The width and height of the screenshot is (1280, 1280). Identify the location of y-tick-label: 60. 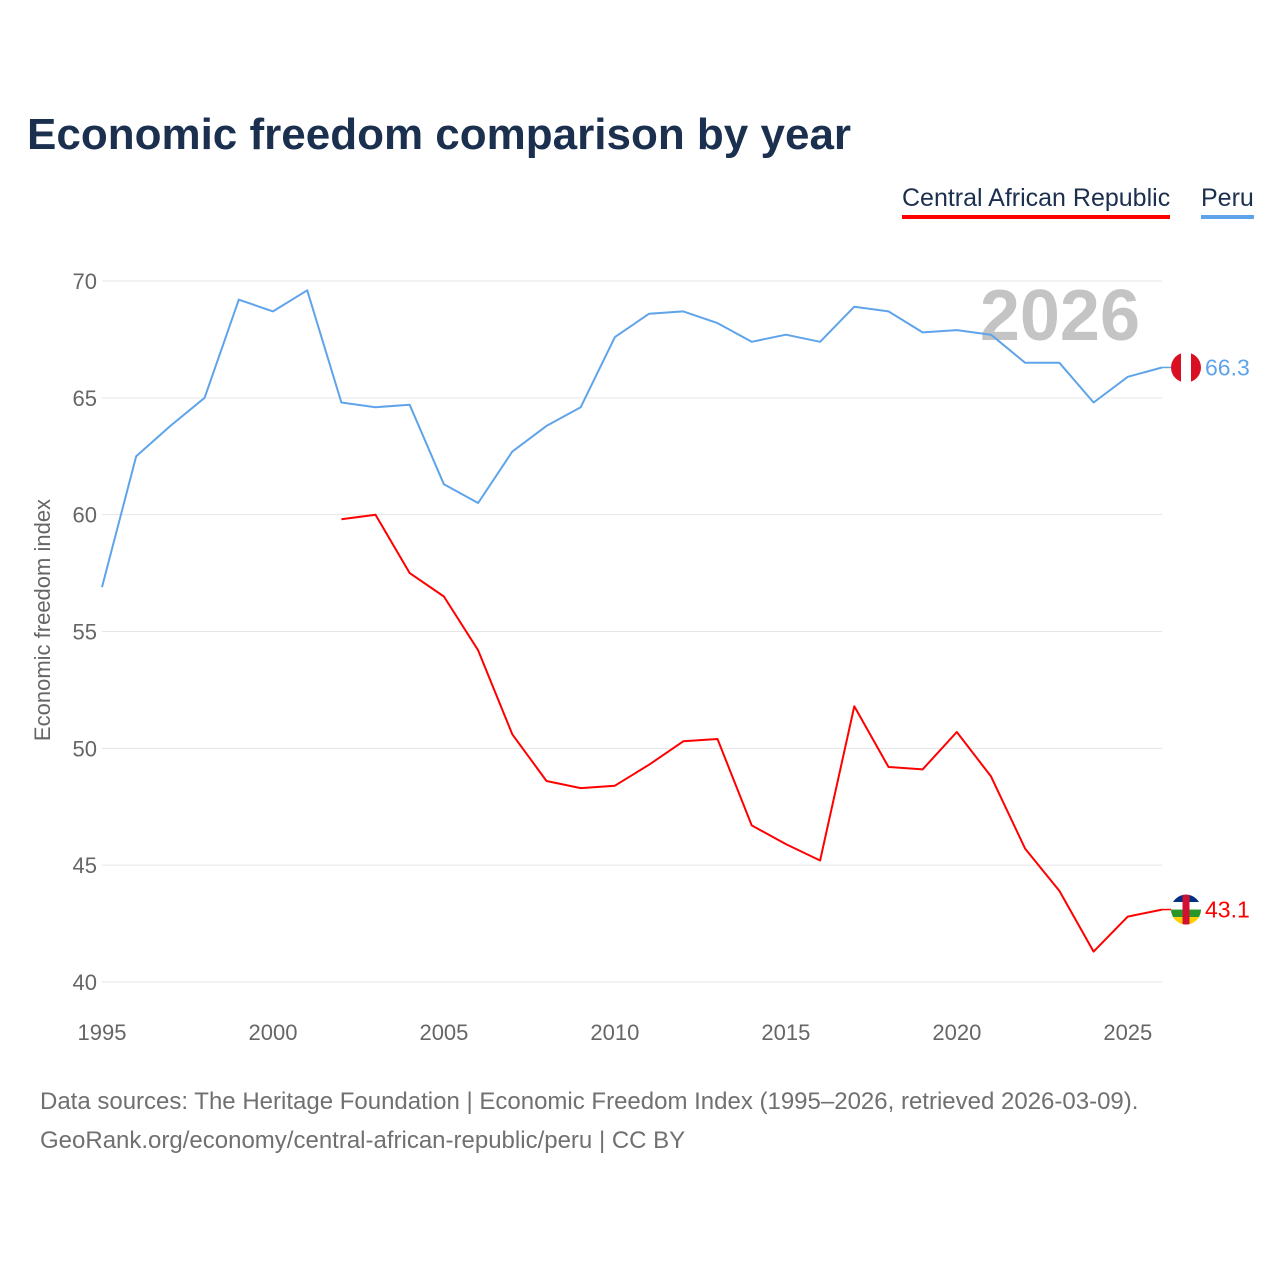
(85, 515).